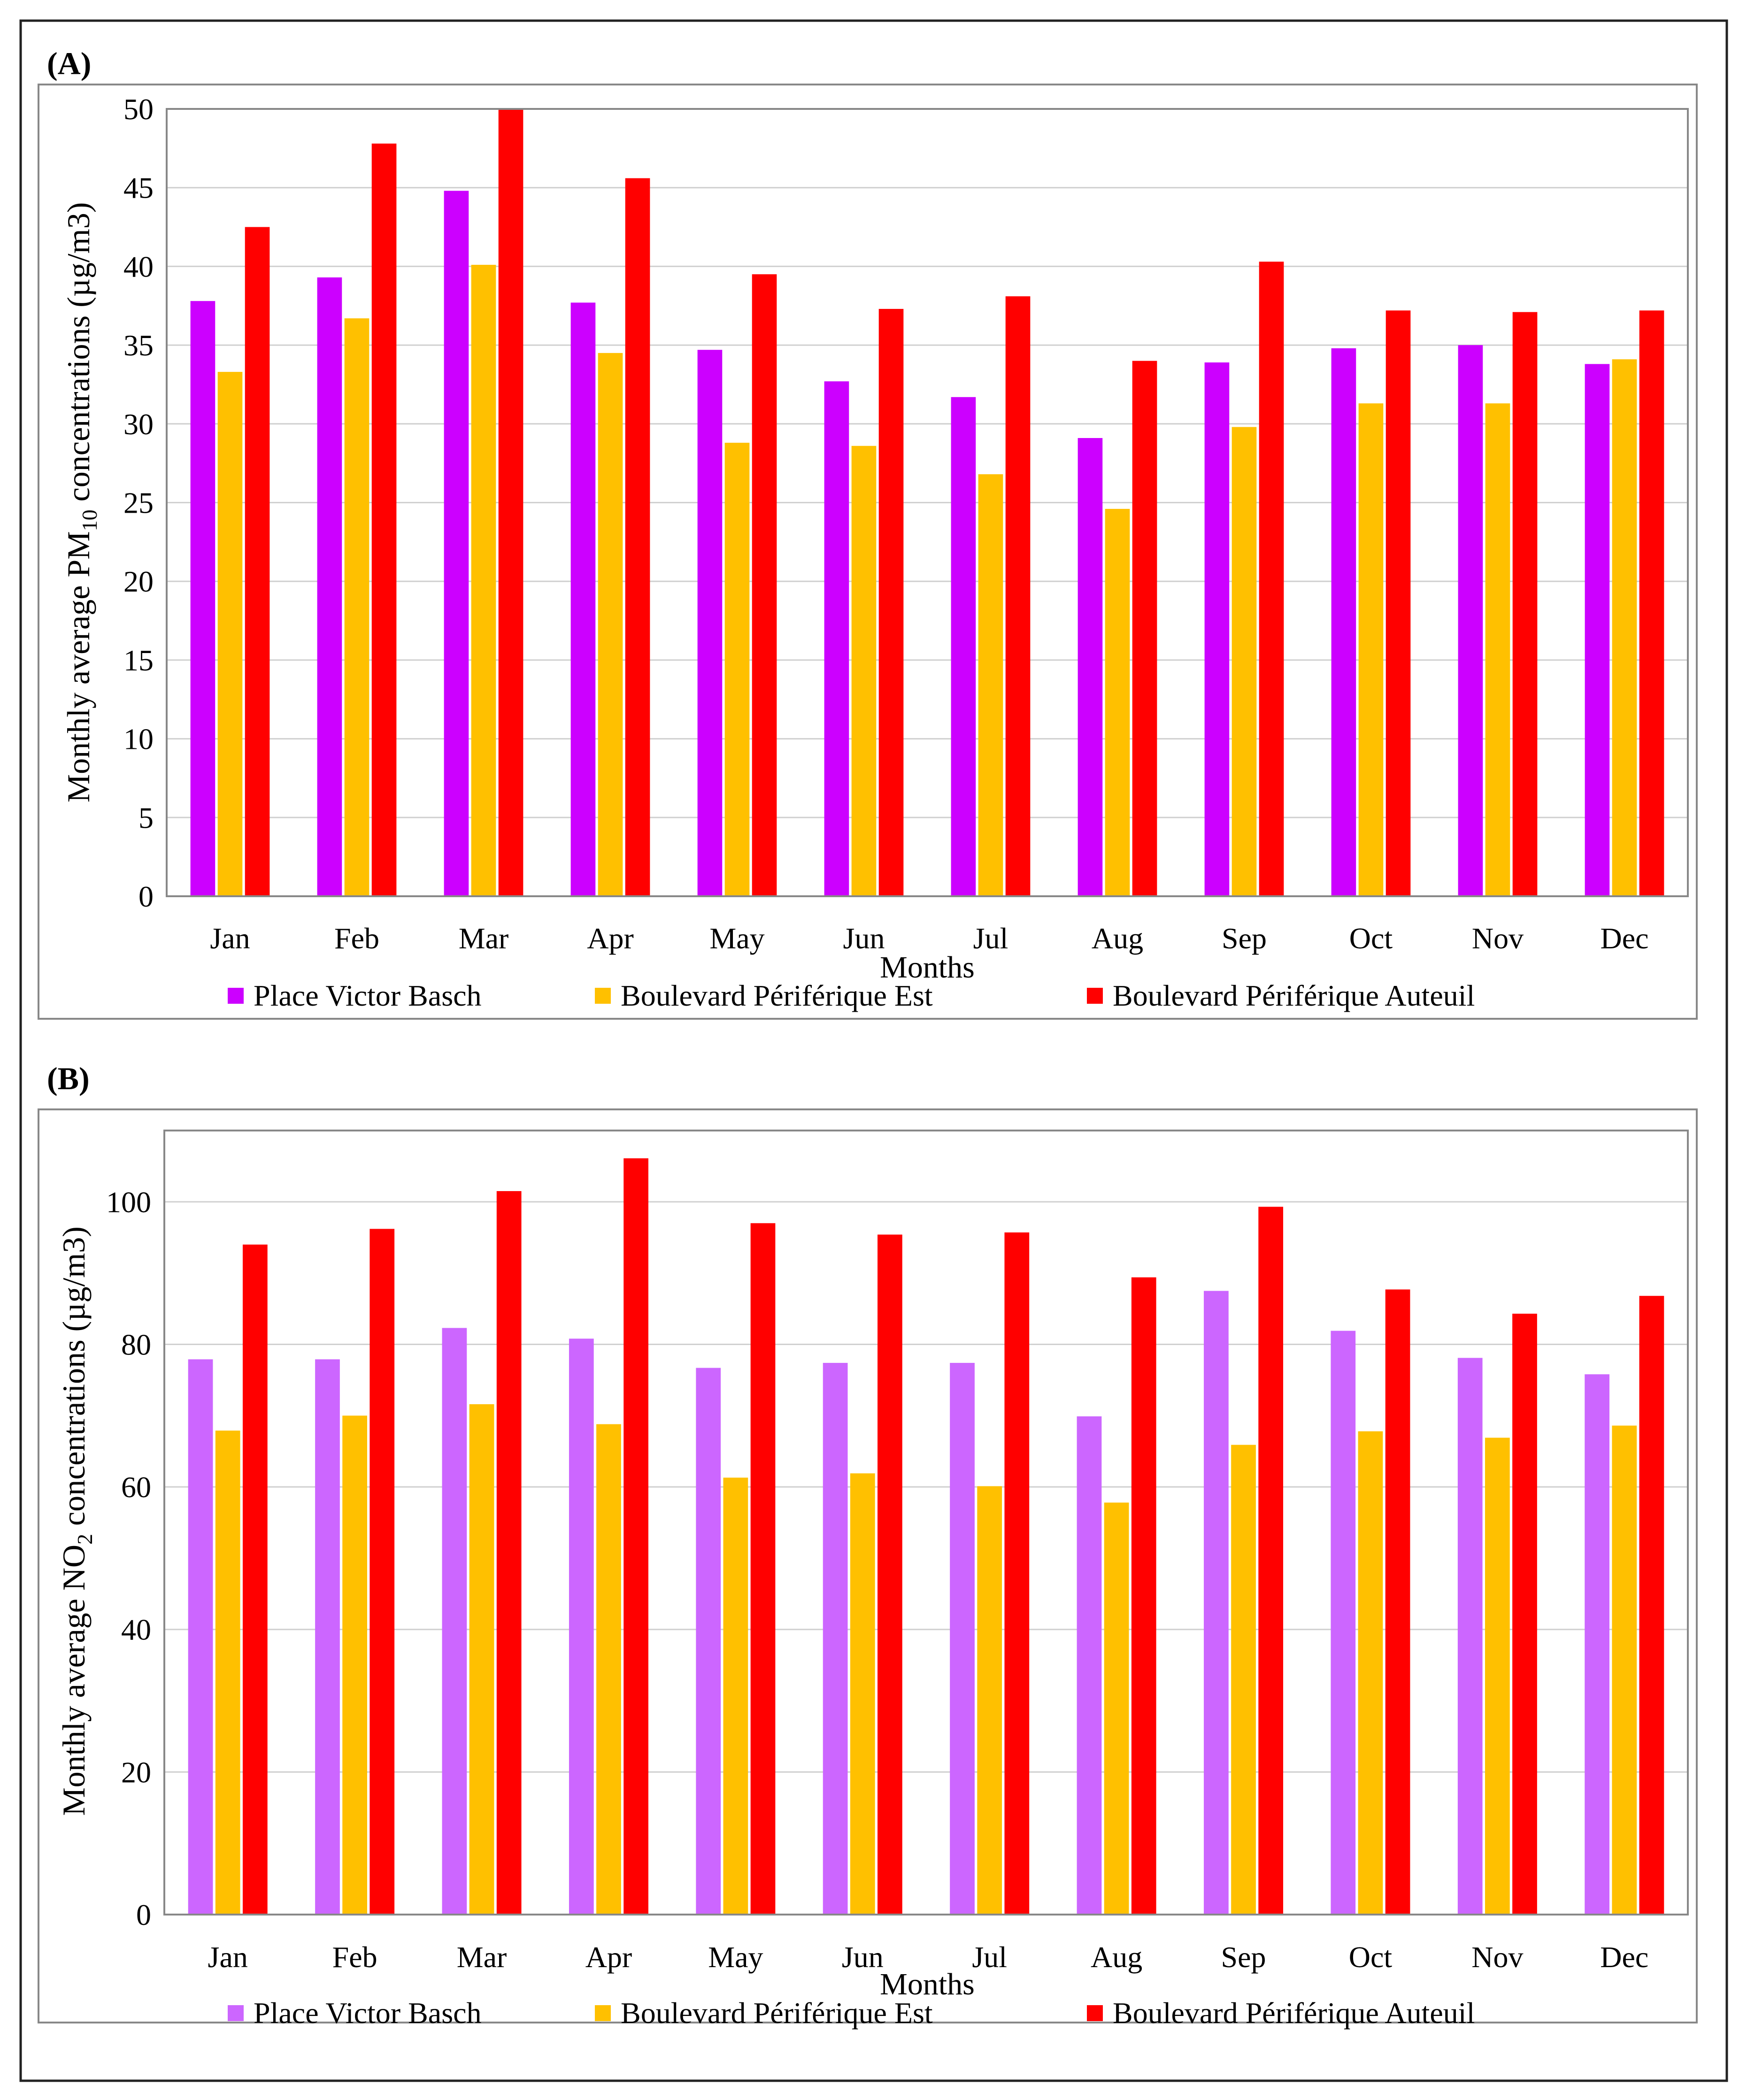 The image size is (1747, 2100). I want to click on panel-a-legend-label-2: Boulevard Périférique Est, so click(777, 995).